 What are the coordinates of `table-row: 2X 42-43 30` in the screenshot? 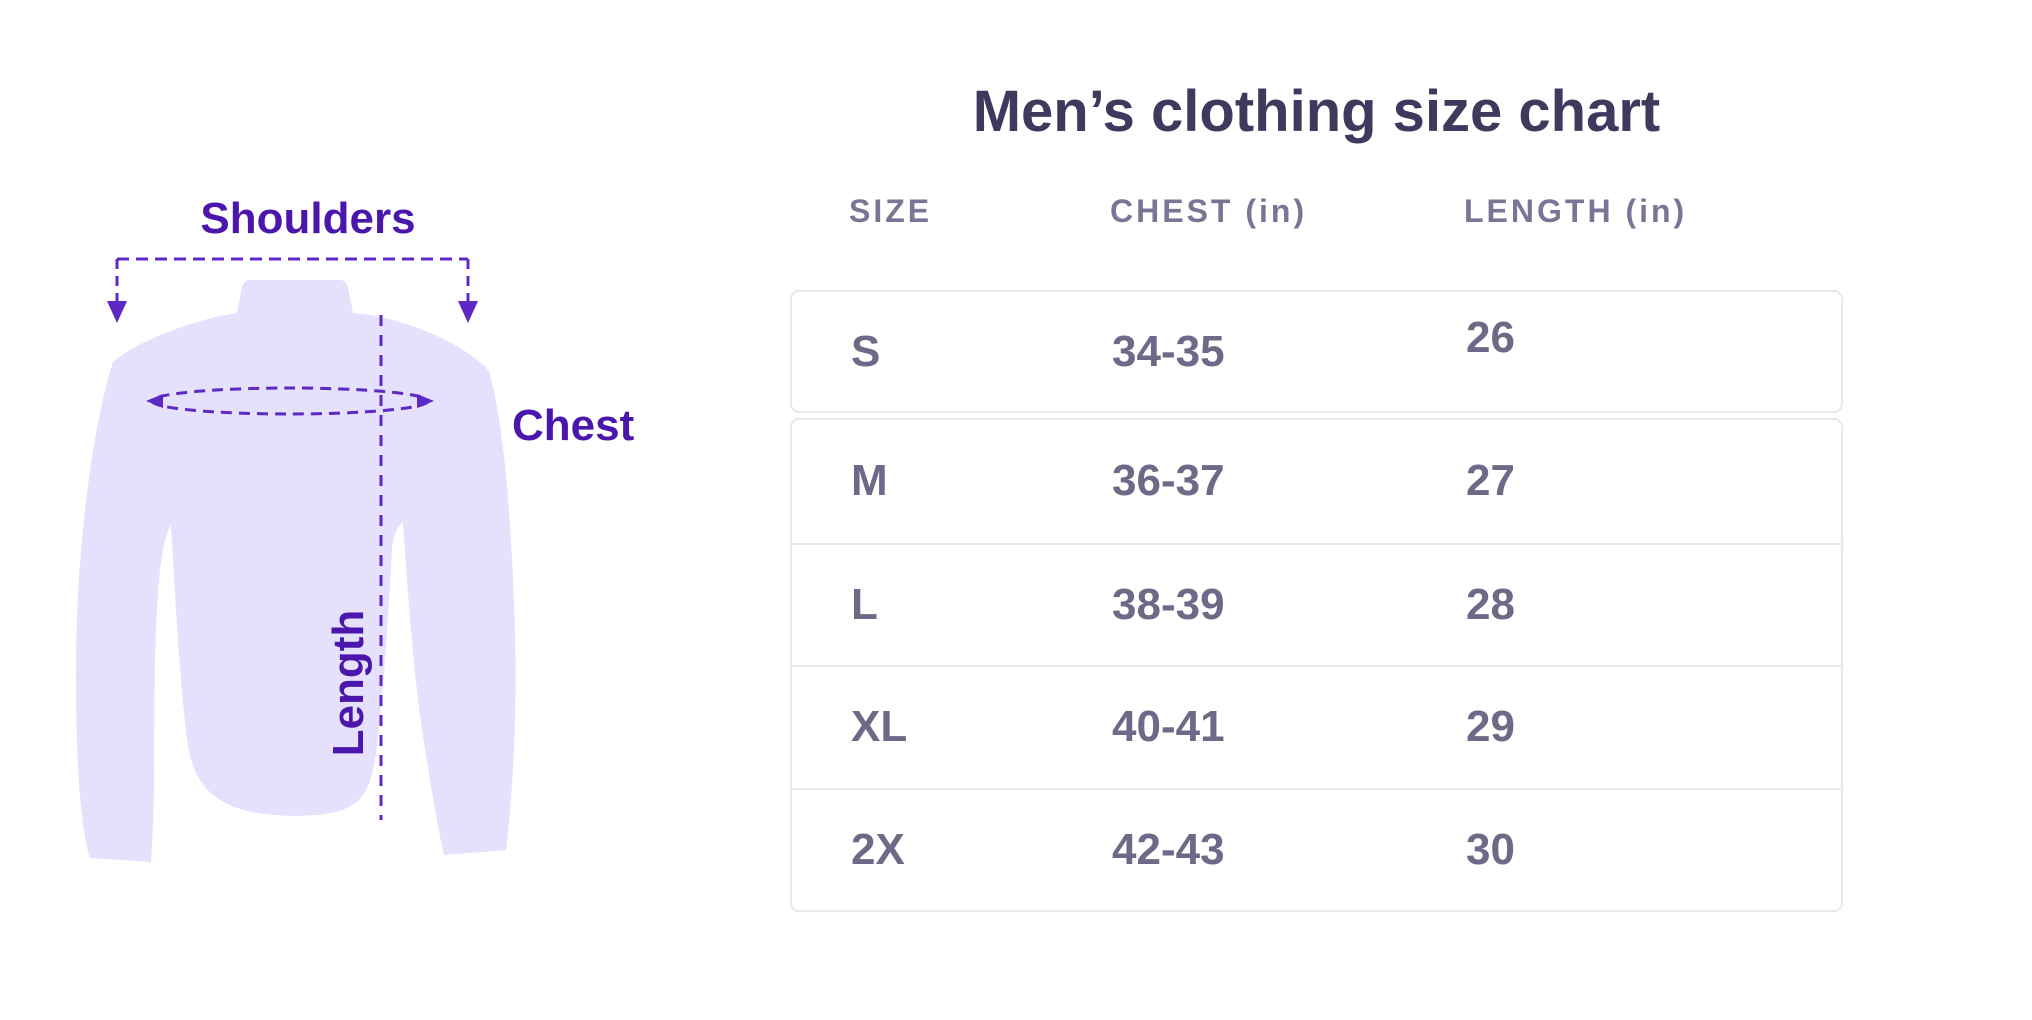 It's located at (1316, 849).